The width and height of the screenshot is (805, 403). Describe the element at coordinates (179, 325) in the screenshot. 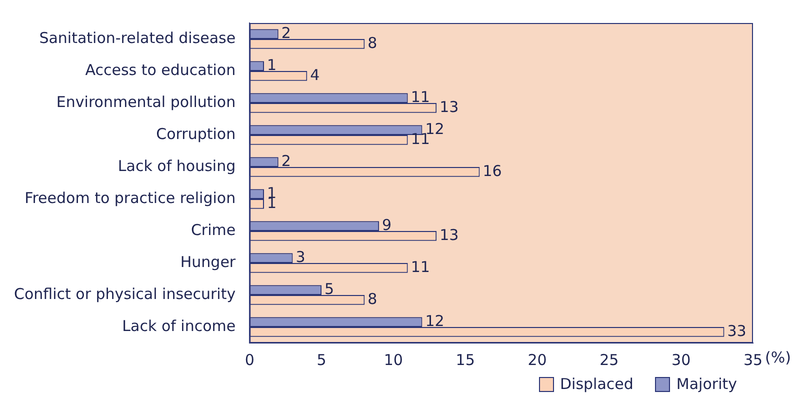

I see `y-tick-label: Lack of income` at that location.